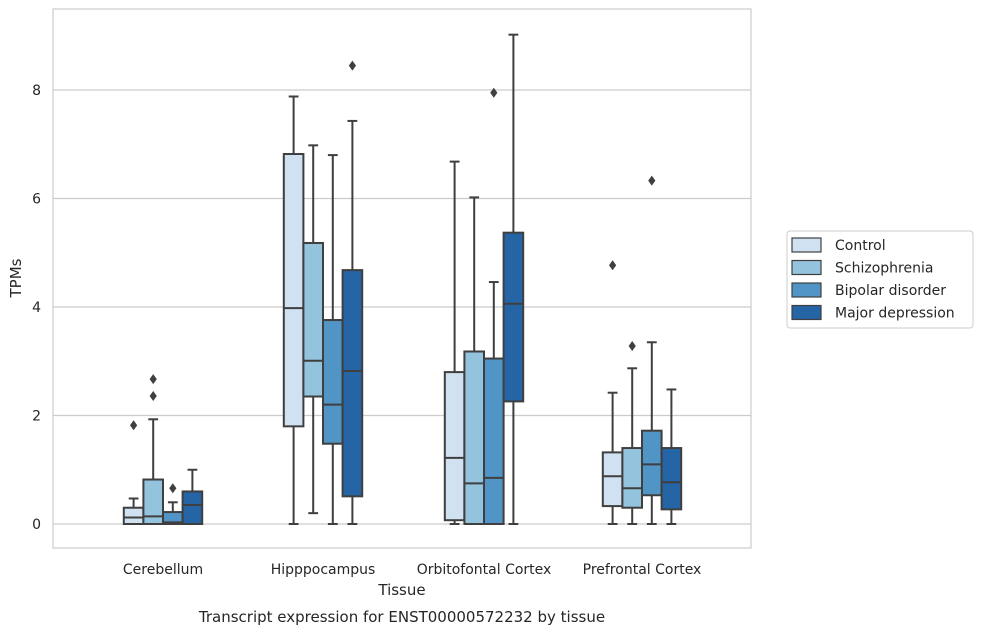 The height and width of the screenshot is (634, 983). I want to click on legend-label: Control, so click(860, 246).